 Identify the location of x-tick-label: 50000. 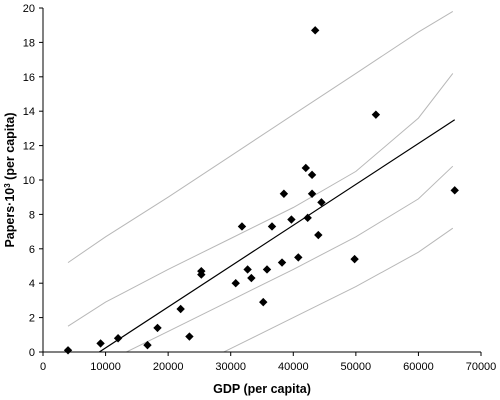
(356, 367).